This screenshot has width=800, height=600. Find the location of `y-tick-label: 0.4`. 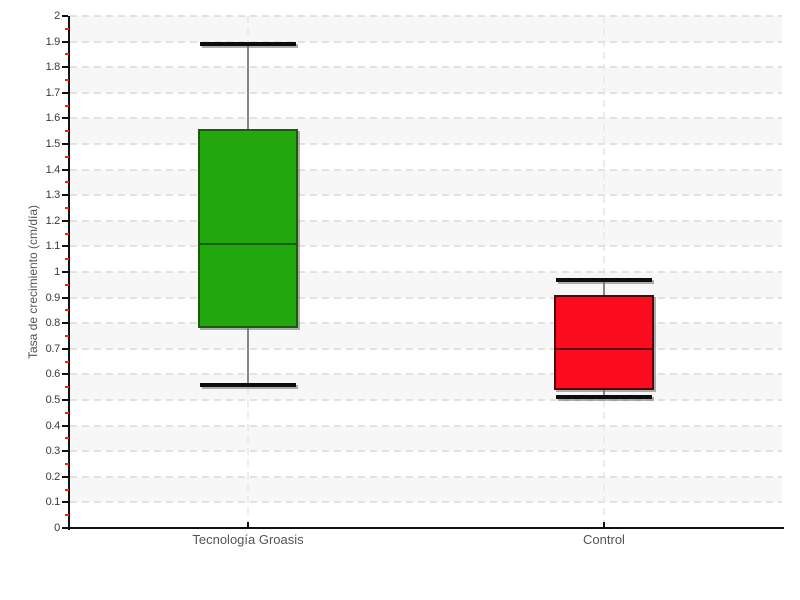

y-tick-label: 0.4 is located at coordinates (53, 425).